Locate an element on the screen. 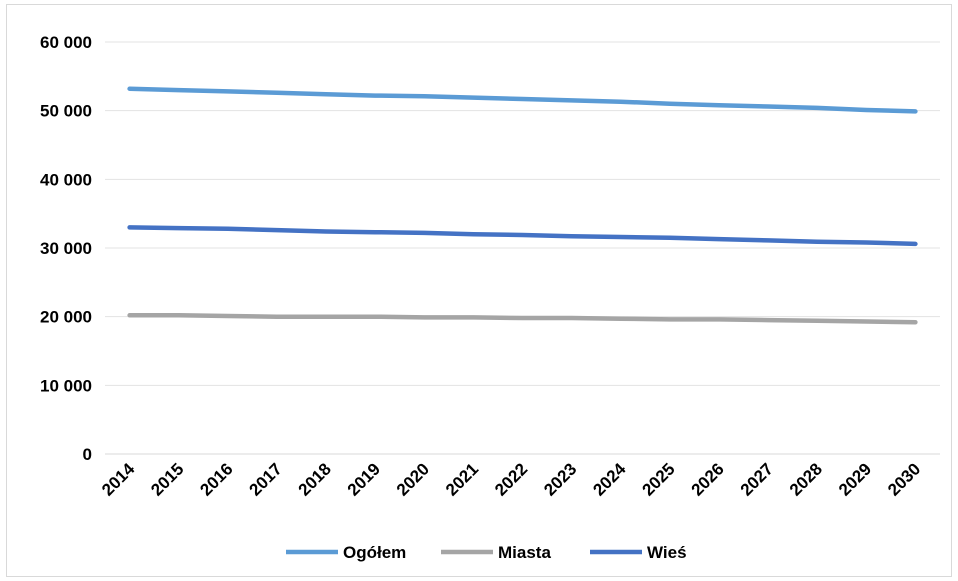 The height and width of the screenshot is (581, 958). x-tick-label: 2019 is located at coordinates (364, 479).